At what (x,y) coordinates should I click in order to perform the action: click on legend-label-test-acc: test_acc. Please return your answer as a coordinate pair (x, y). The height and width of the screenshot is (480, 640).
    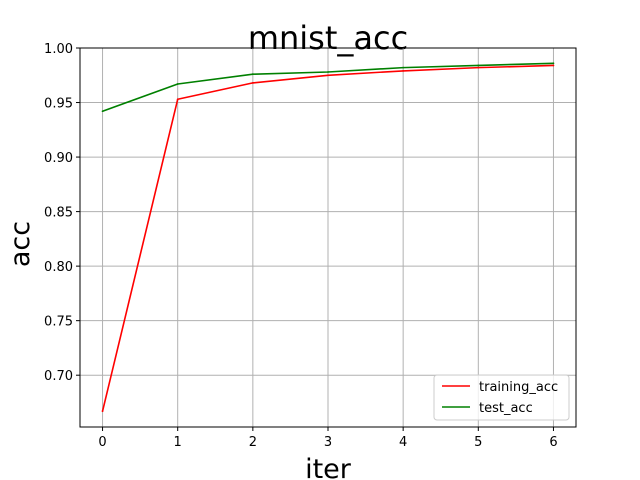
    Looking at the image, I should click on (506, 408).